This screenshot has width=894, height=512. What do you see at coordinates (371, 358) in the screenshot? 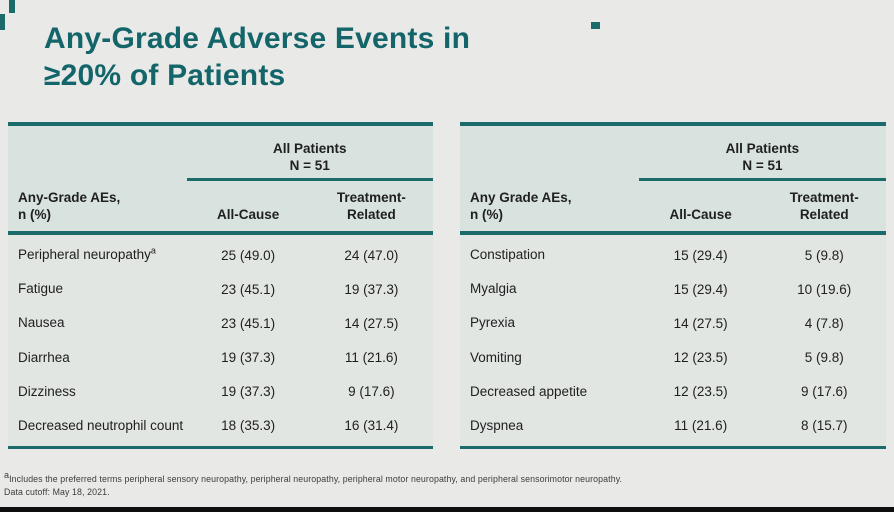
I see `treatment-related-value: 11 (21.6)` at bounding box center [371, 358].